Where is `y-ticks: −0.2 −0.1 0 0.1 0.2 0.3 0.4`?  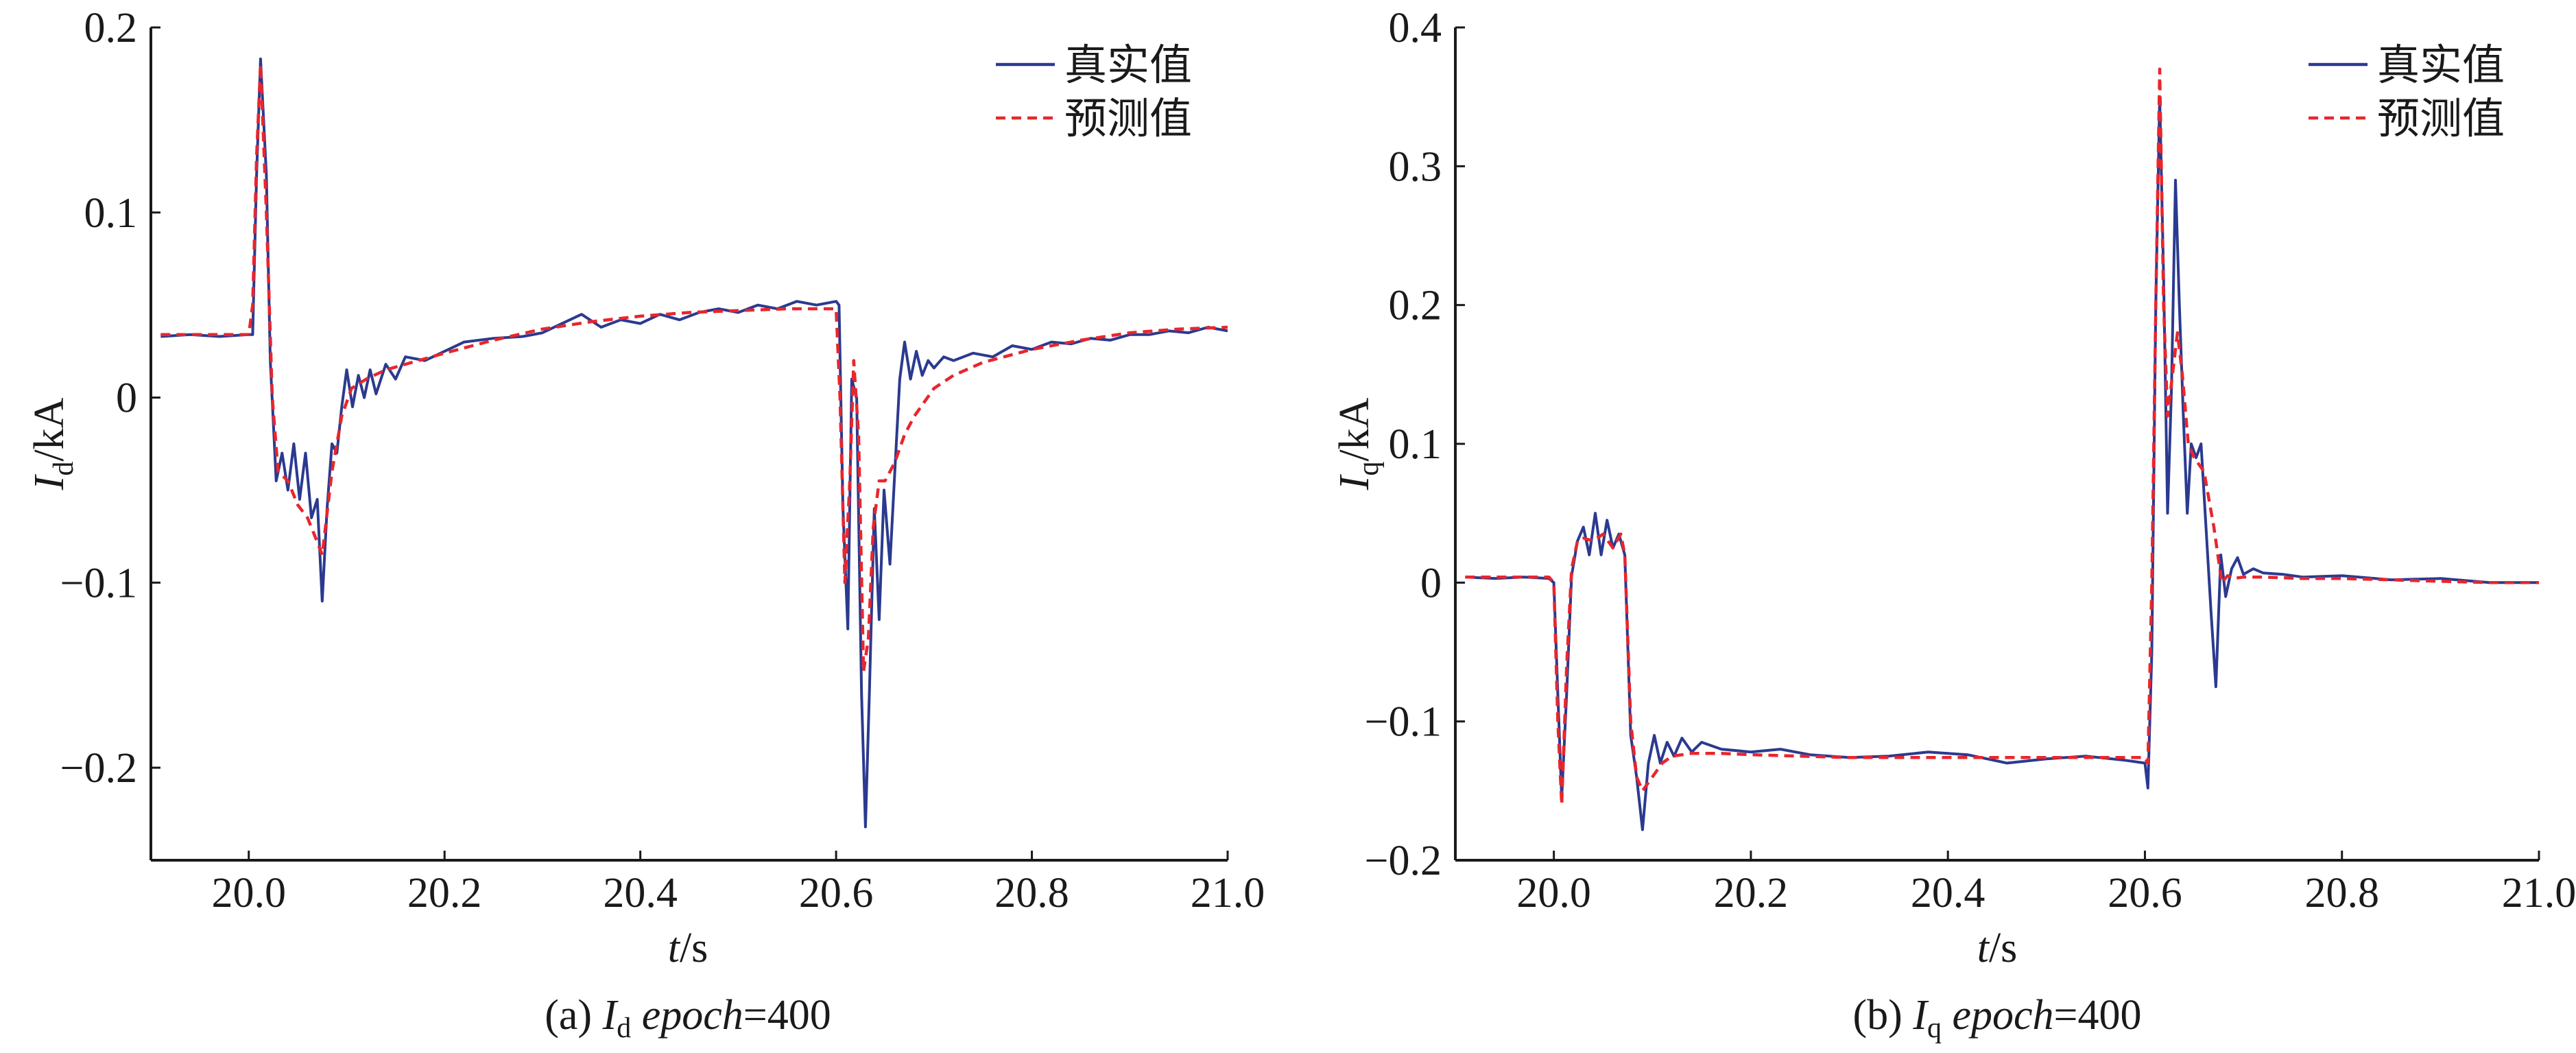 y-ticks: −0.2 −0.1 0 0.1 0.2 0.3 0.4 is located at coordinates (1415, 444).